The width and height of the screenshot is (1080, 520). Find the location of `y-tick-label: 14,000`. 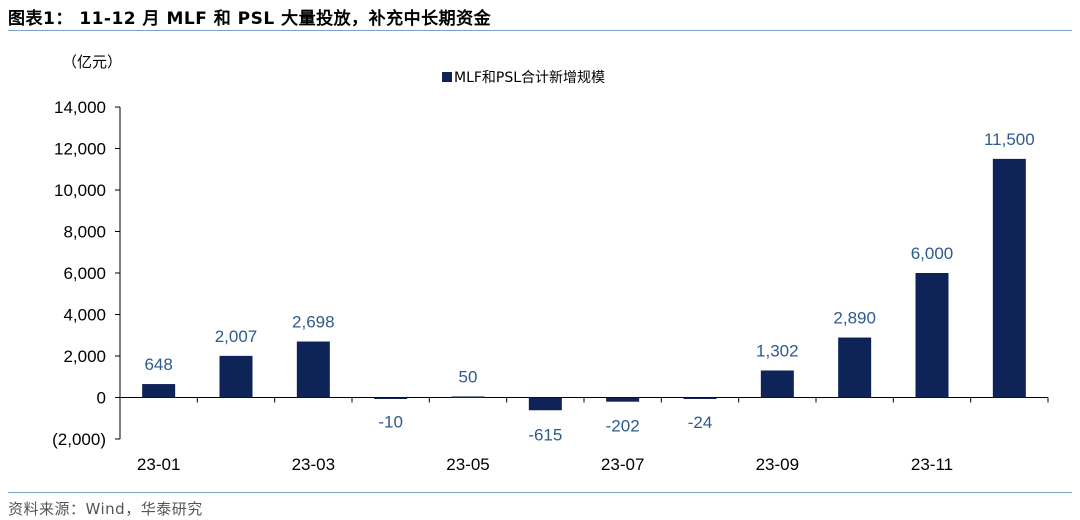

y-tick-label: 14,000 is located at coordinates (80, 107).